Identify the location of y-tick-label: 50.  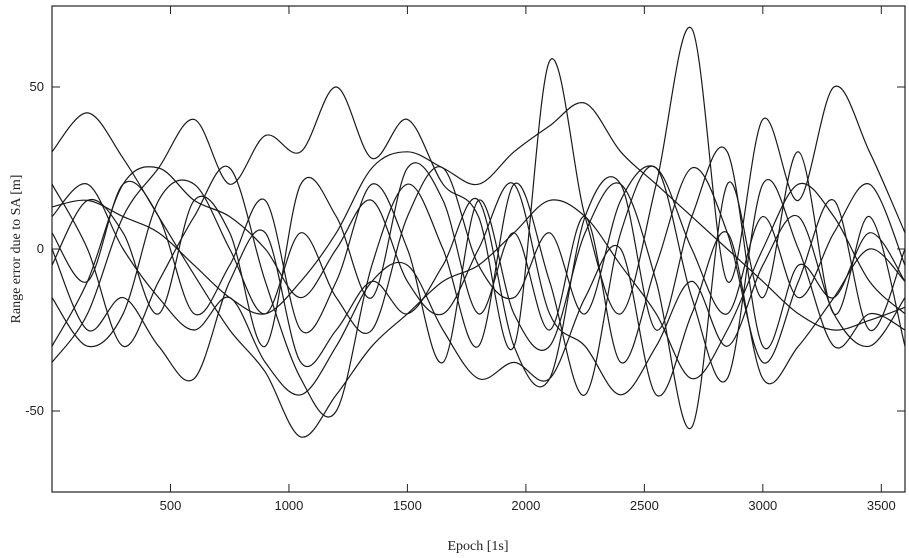
(37, 86).